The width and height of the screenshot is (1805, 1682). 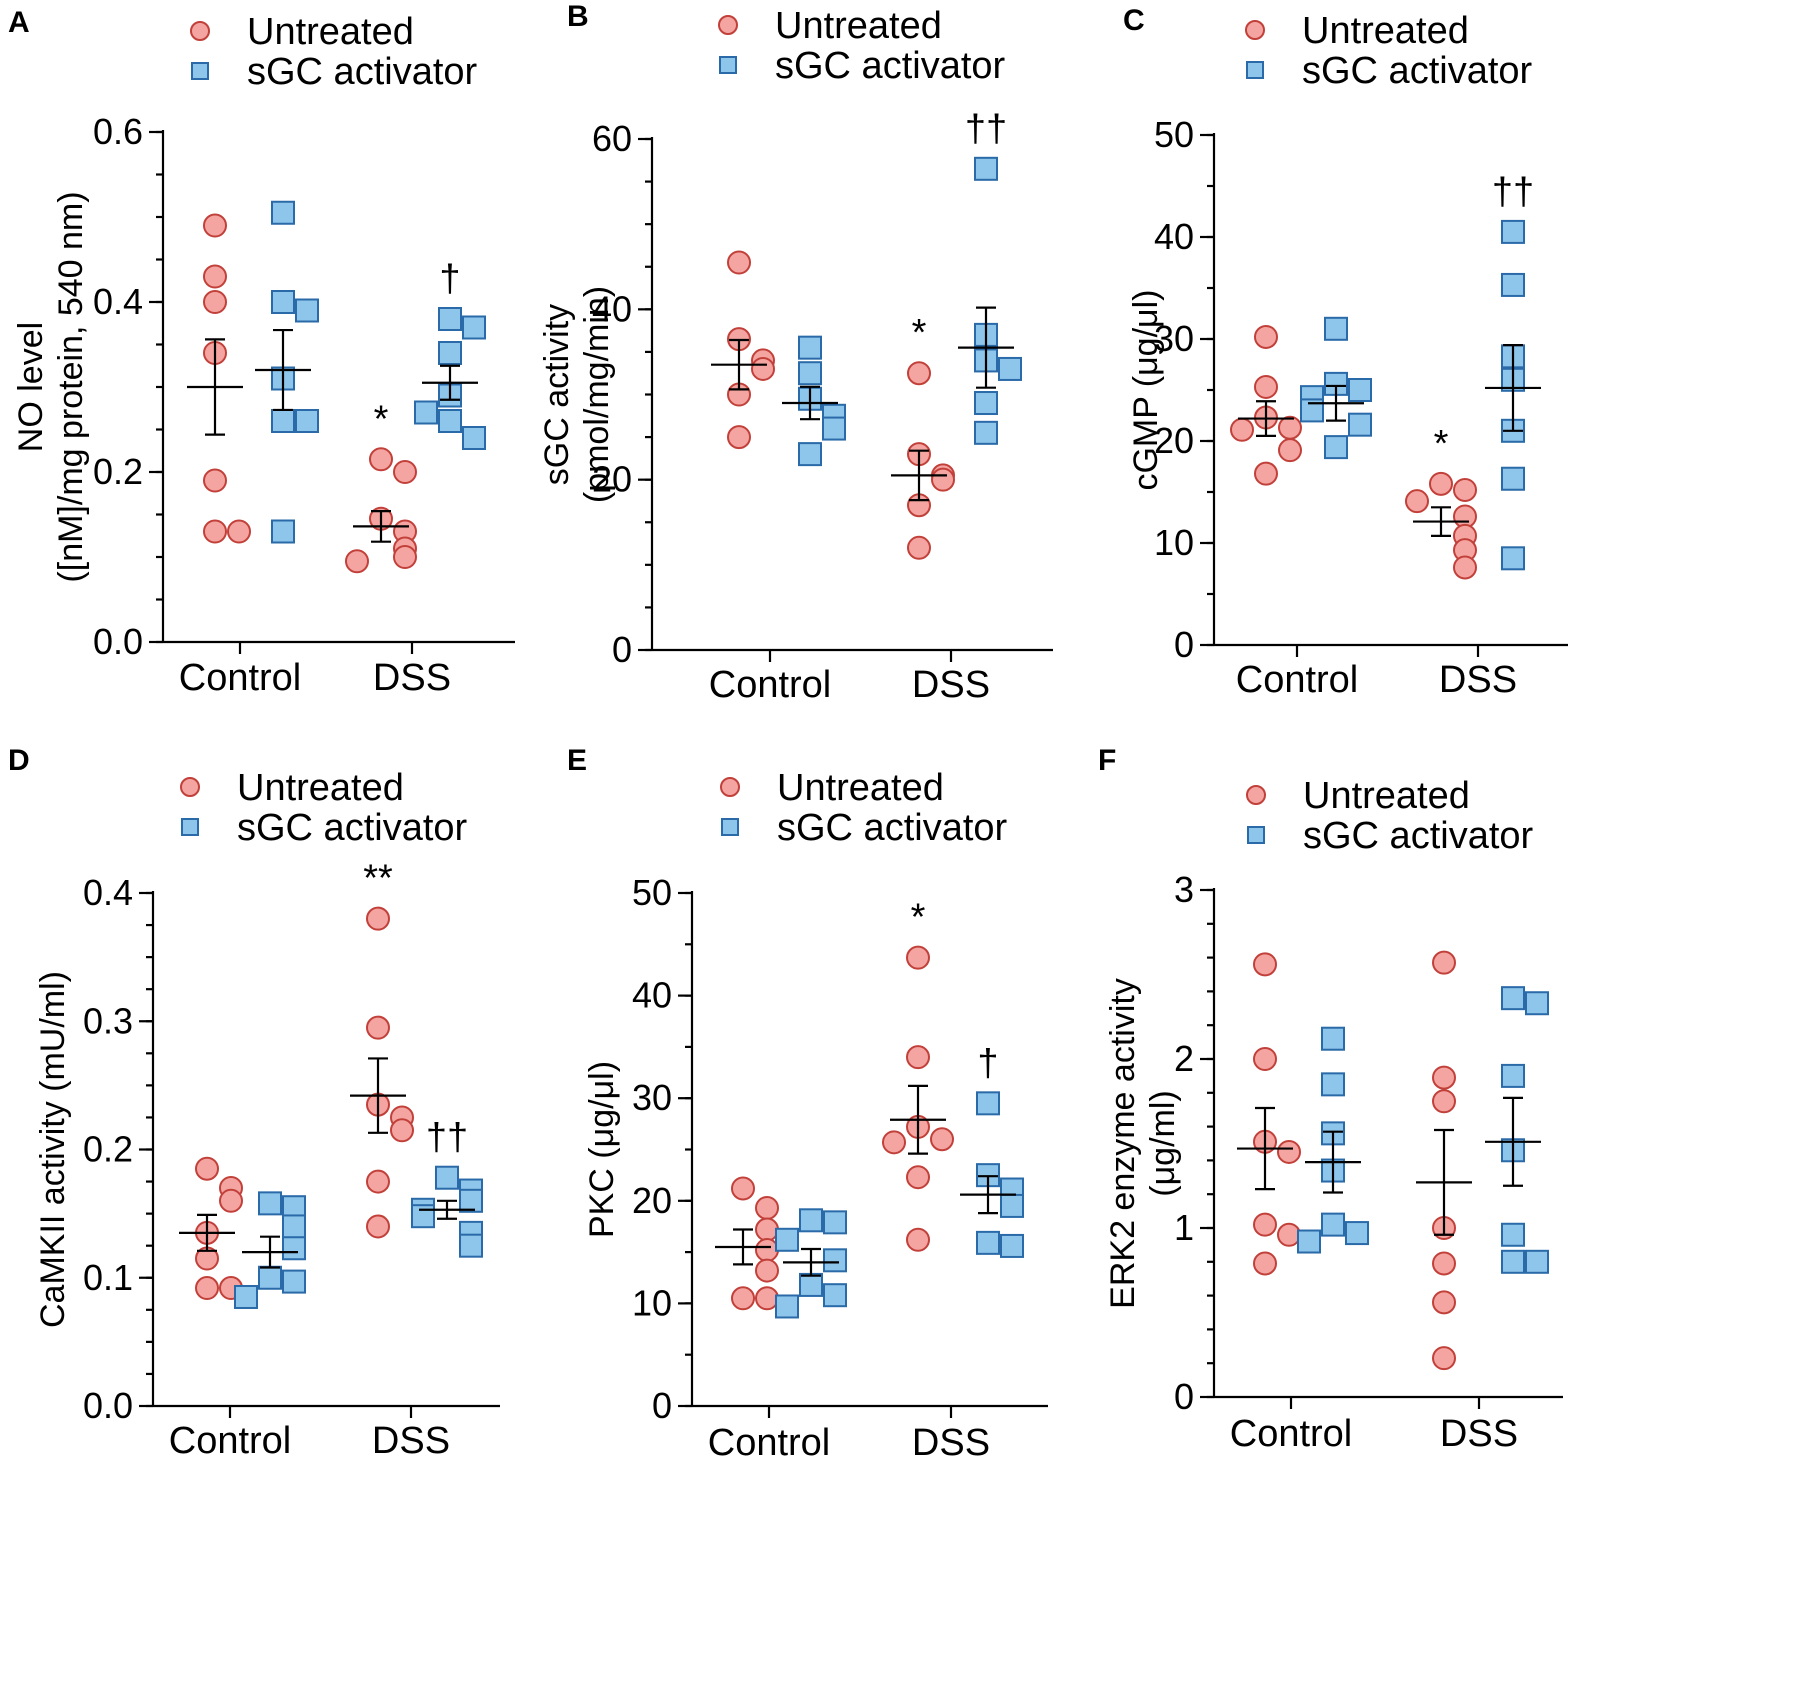 What do you see at coordinates (1146, 389) in the screenshot?
I see `y-axis-label: cGMP (μg/μl)` at bounding box center [1146, 389].